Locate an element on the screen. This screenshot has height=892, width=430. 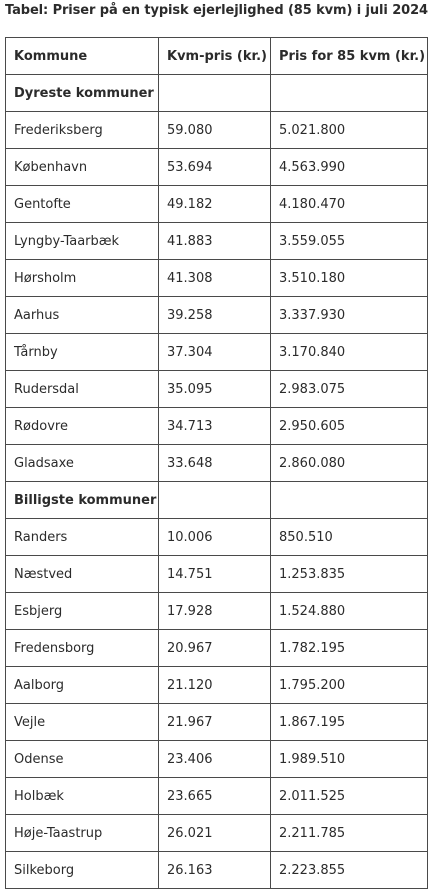
price-cell: 34.713 is located at coordinates (214, 426).